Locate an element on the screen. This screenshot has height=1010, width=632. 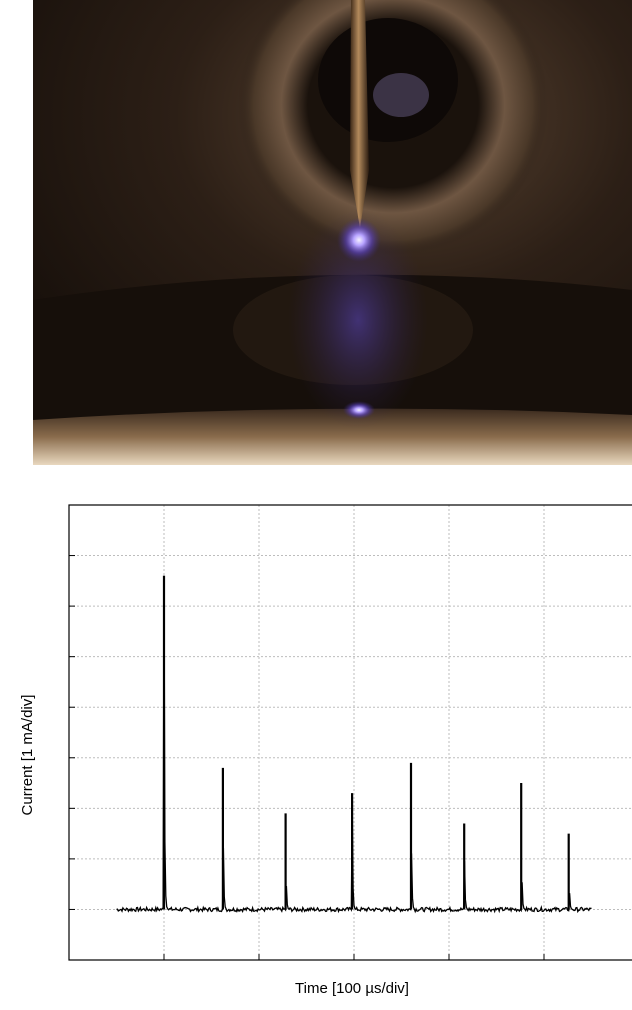
y-axis-label: Current [1 mA/div] is located at coordinates (27, 755).